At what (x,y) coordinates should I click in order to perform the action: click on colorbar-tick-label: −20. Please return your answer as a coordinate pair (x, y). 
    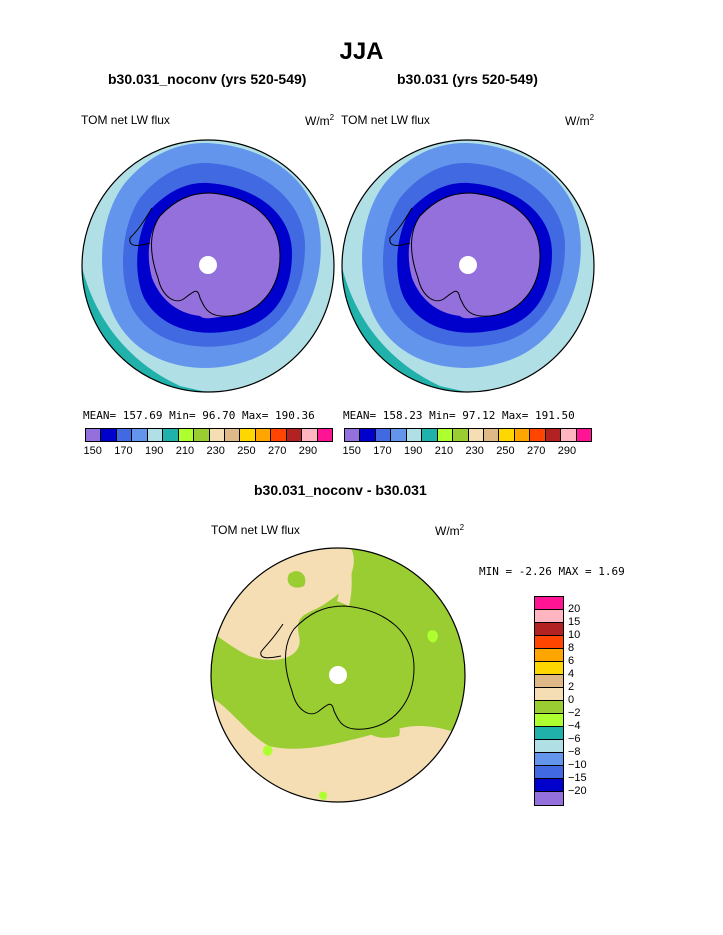
    Looking at the image, I should click on (577, 791).